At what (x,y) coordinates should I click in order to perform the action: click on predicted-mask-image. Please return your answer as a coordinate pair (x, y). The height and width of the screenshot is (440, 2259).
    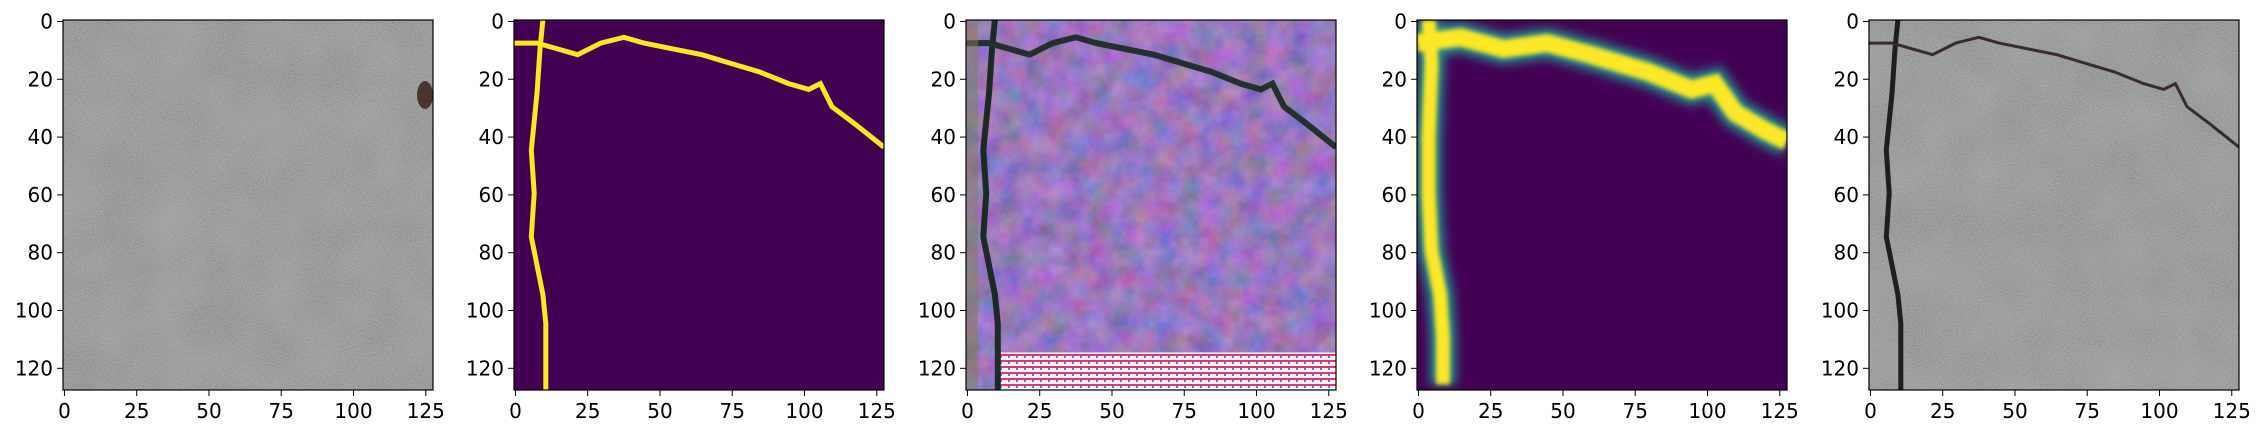
    Looking at the image, I should click on (1602, 205).